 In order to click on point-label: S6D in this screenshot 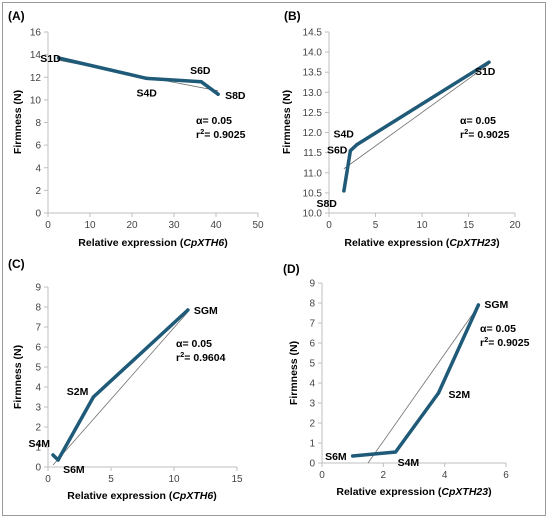, I will do `click(337, 151)`.